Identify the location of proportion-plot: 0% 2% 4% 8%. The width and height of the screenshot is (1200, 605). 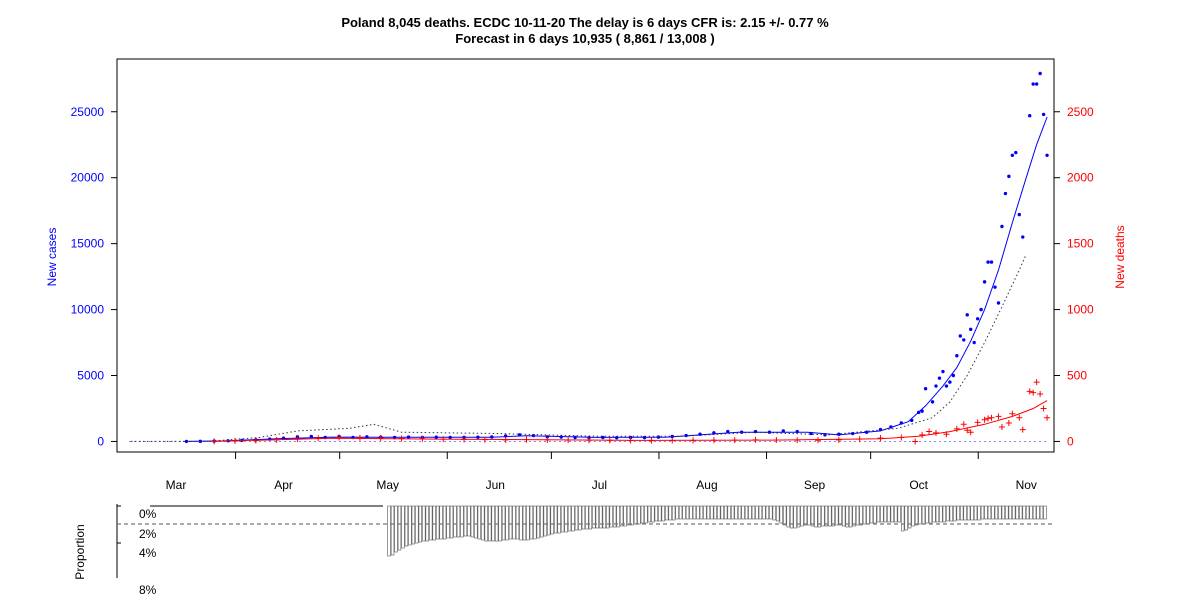
(585, 550).